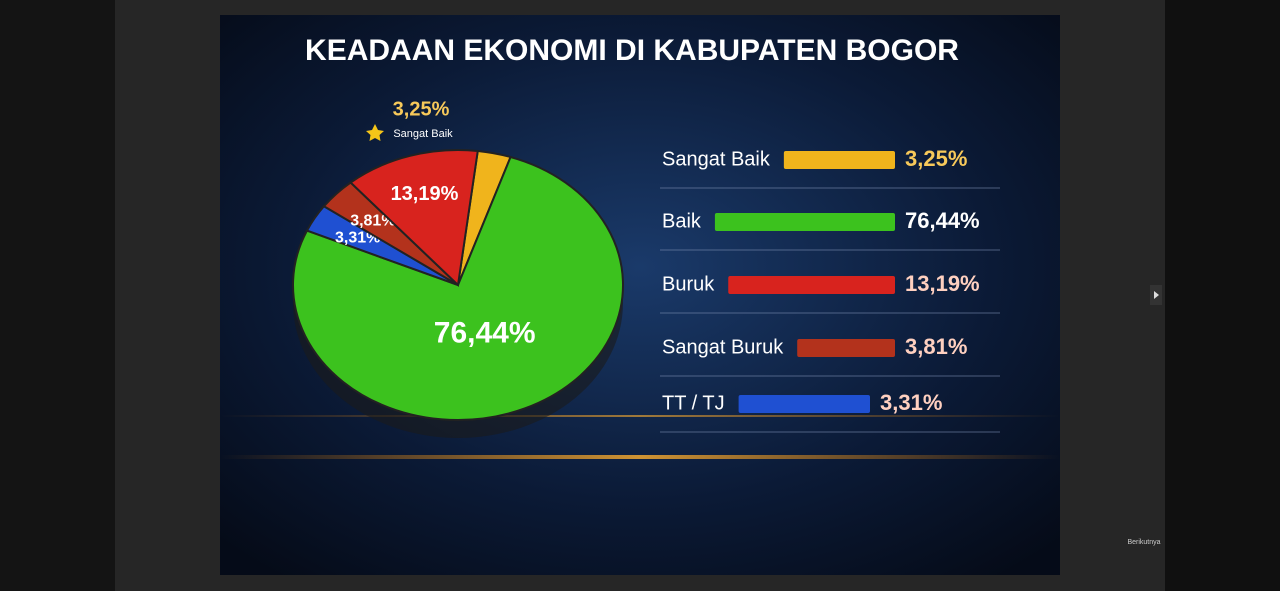  What do you see at coordinates (942, 220) in the screenshot?
I see `legend-value: 76,44%` at bounding box center [942, 220].